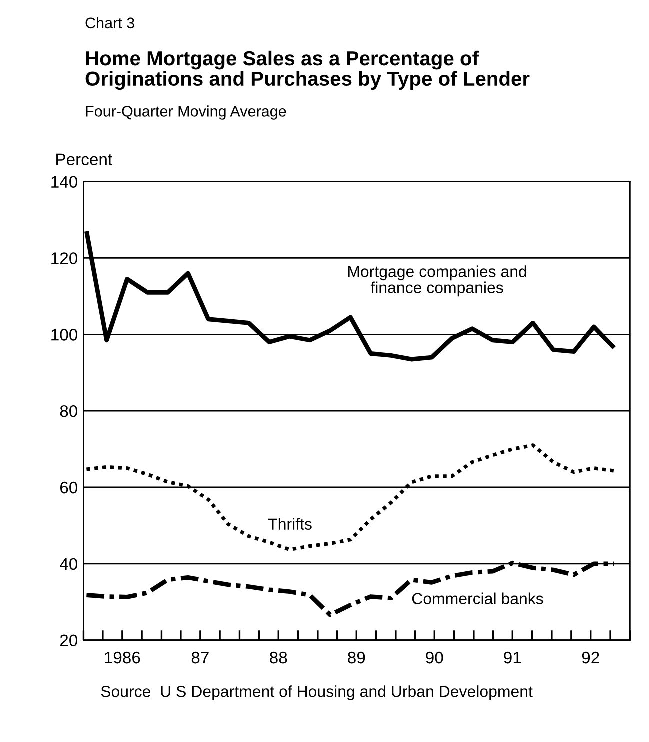  I want to click on y-tick-label: 140, so click(65, 182).